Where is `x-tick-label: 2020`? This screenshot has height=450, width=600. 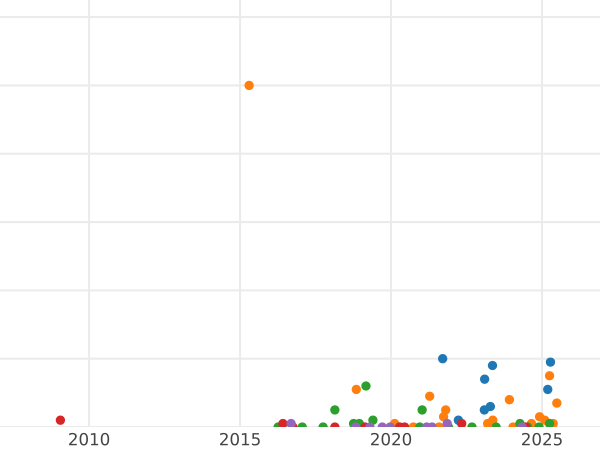
x-tick-label: 2020 is located at coordinates (391, 439).